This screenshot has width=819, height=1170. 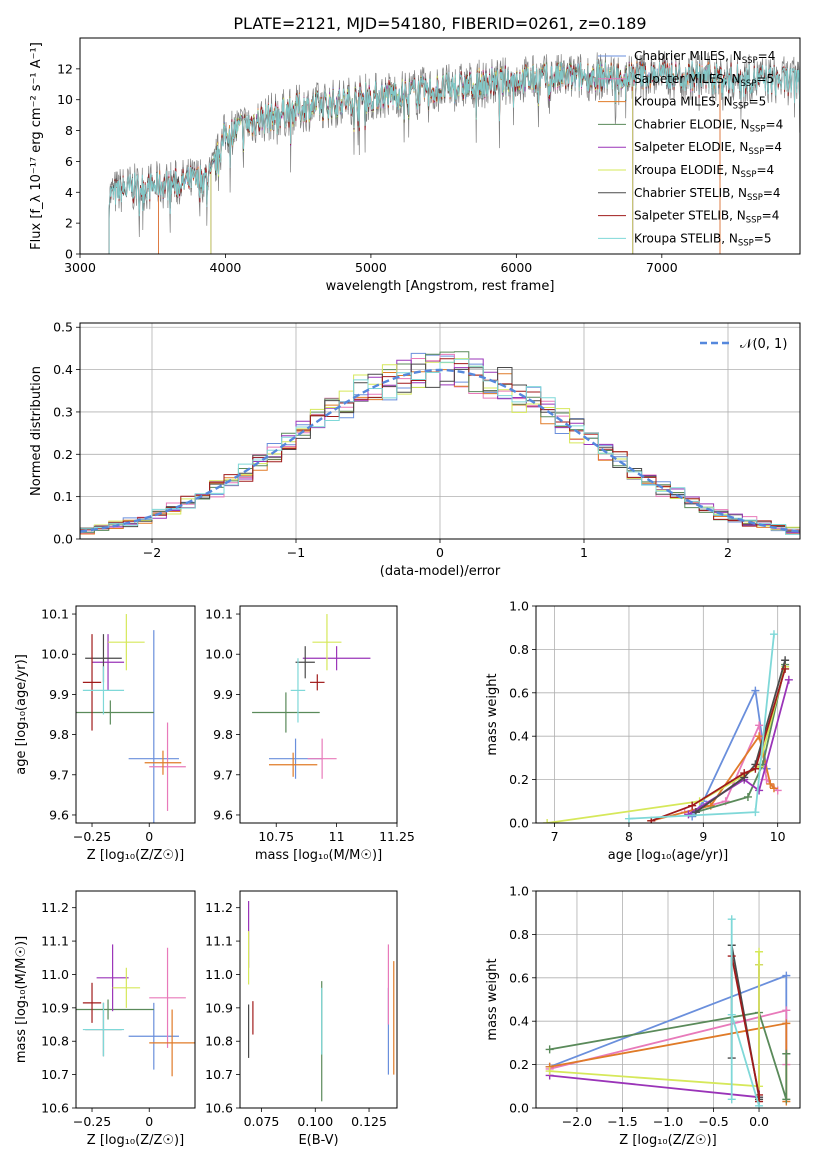 What do you see at coordinates (219, 1041) in the screenshot?
I see `y-tick-label: 10.8` at bounding box center [219, 1041].